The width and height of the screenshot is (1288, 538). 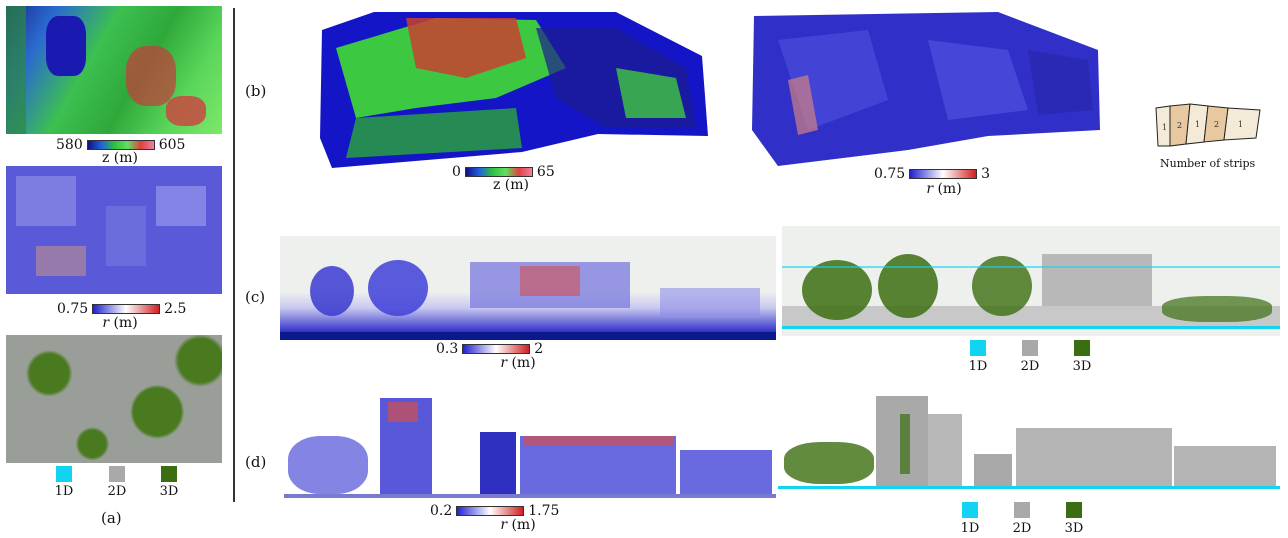 I want to click on c-left-unit: r (m), so click(x=518, y=363).